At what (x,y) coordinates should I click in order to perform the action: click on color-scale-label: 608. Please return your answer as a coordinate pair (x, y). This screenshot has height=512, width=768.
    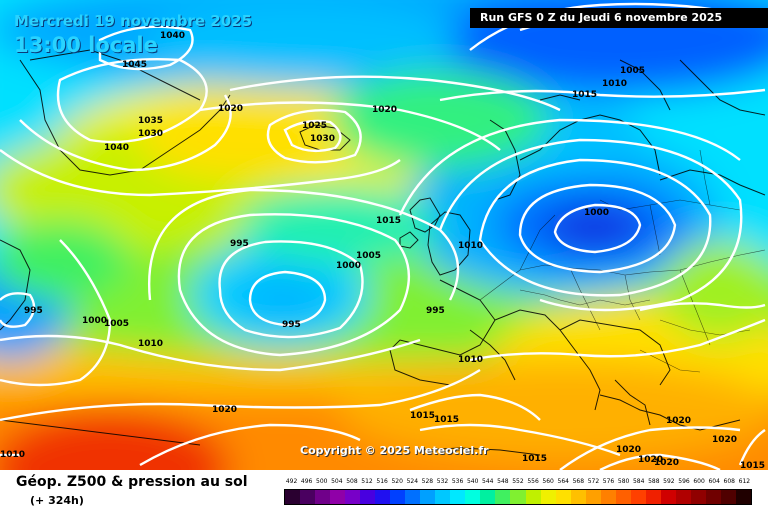
    Looking at the image, I should click on (729, 481).